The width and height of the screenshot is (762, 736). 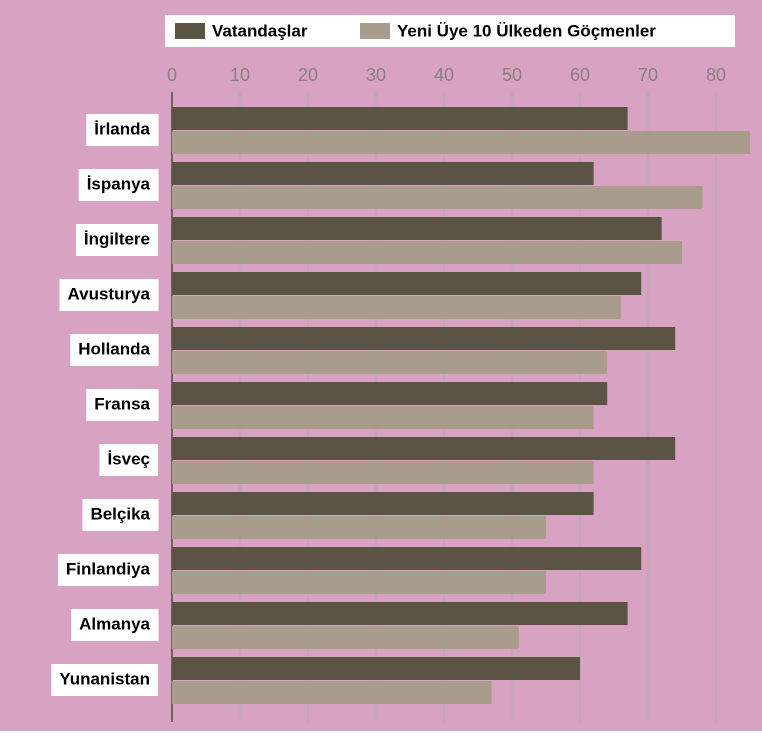 I want to click on category-label: Avusturya, so click(x=108, y=293).